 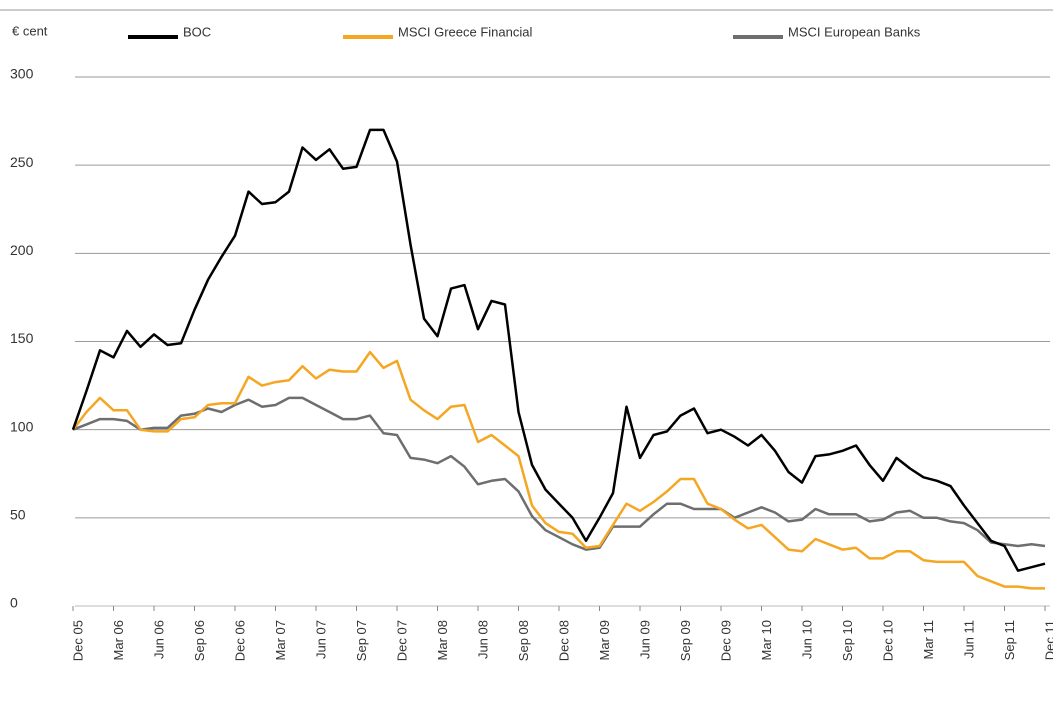 I want to click on y-tick-label: 0, so click(x=14, y=603).